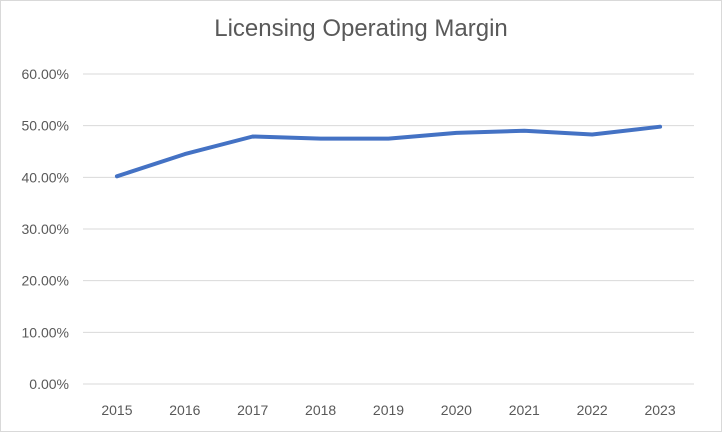 The width and height of the screenshot is (722, 432). What do you see at coordinates (524, 410) in the screenshot?
I see `x-tick-label: 2021` at bounding box center [524, 410].